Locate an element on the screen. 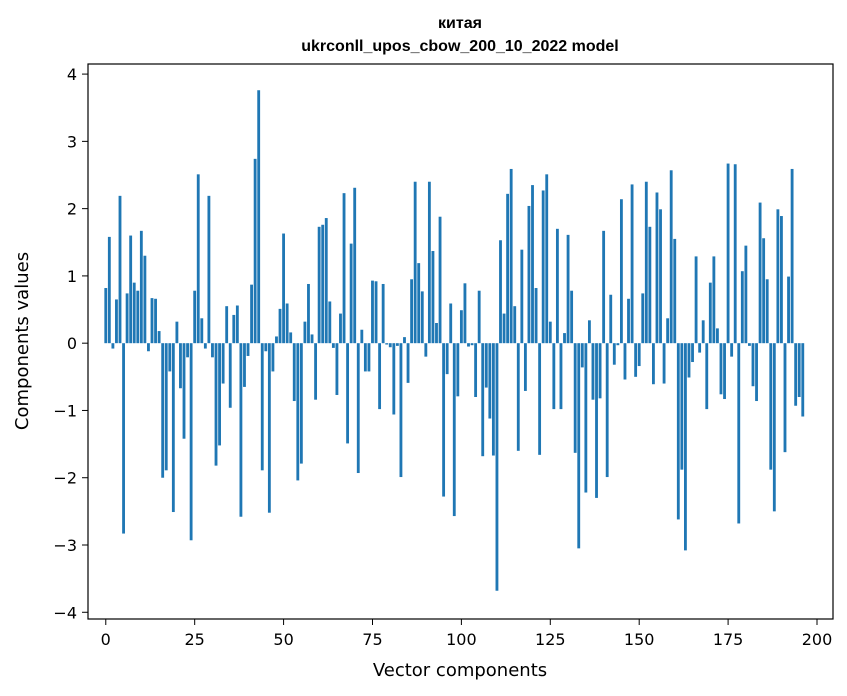 This screenshot has width=847, height=696. x-tick-label: 125 is located at coordinates (550, 639).